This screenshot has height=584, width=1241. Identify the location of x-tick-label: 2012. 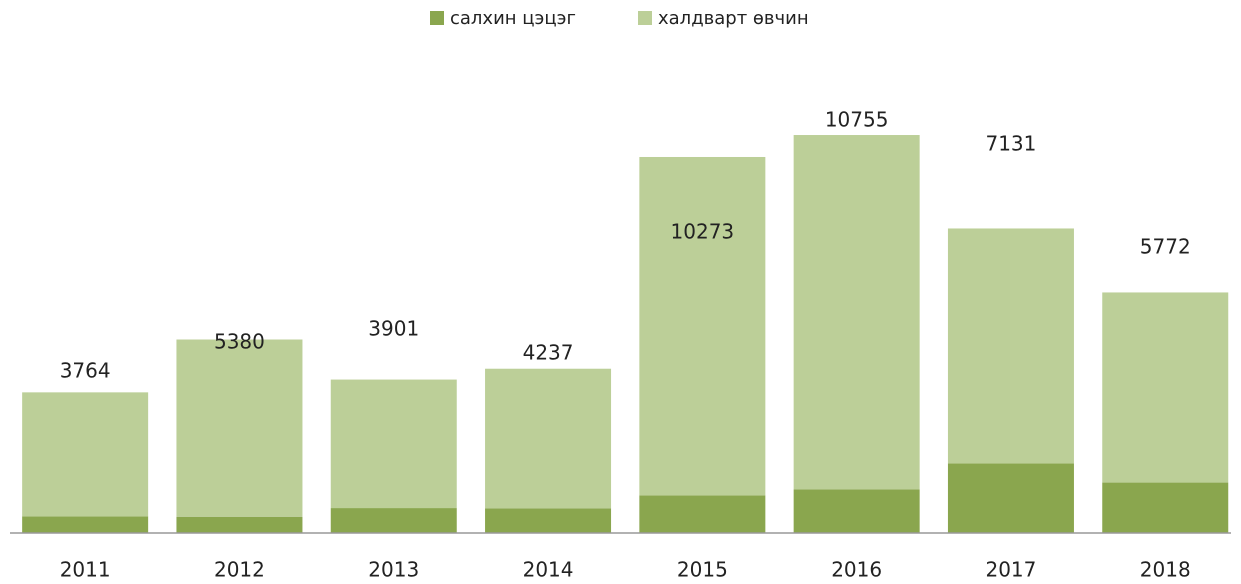
(239, 570).